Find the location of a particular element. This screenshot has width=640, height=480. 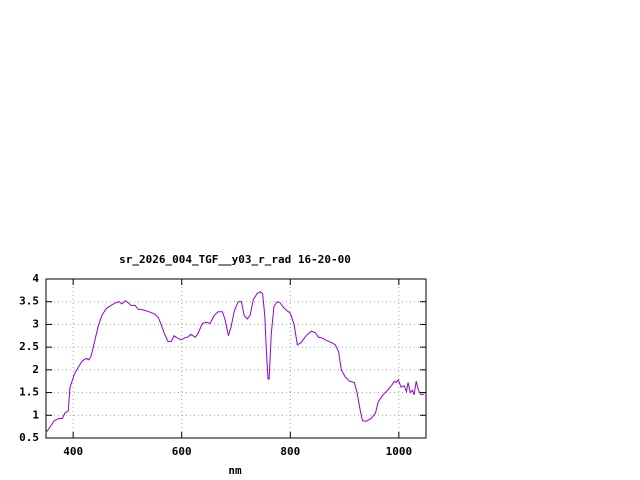

y-tick-label: 3 is located at coordinates (35, 323).